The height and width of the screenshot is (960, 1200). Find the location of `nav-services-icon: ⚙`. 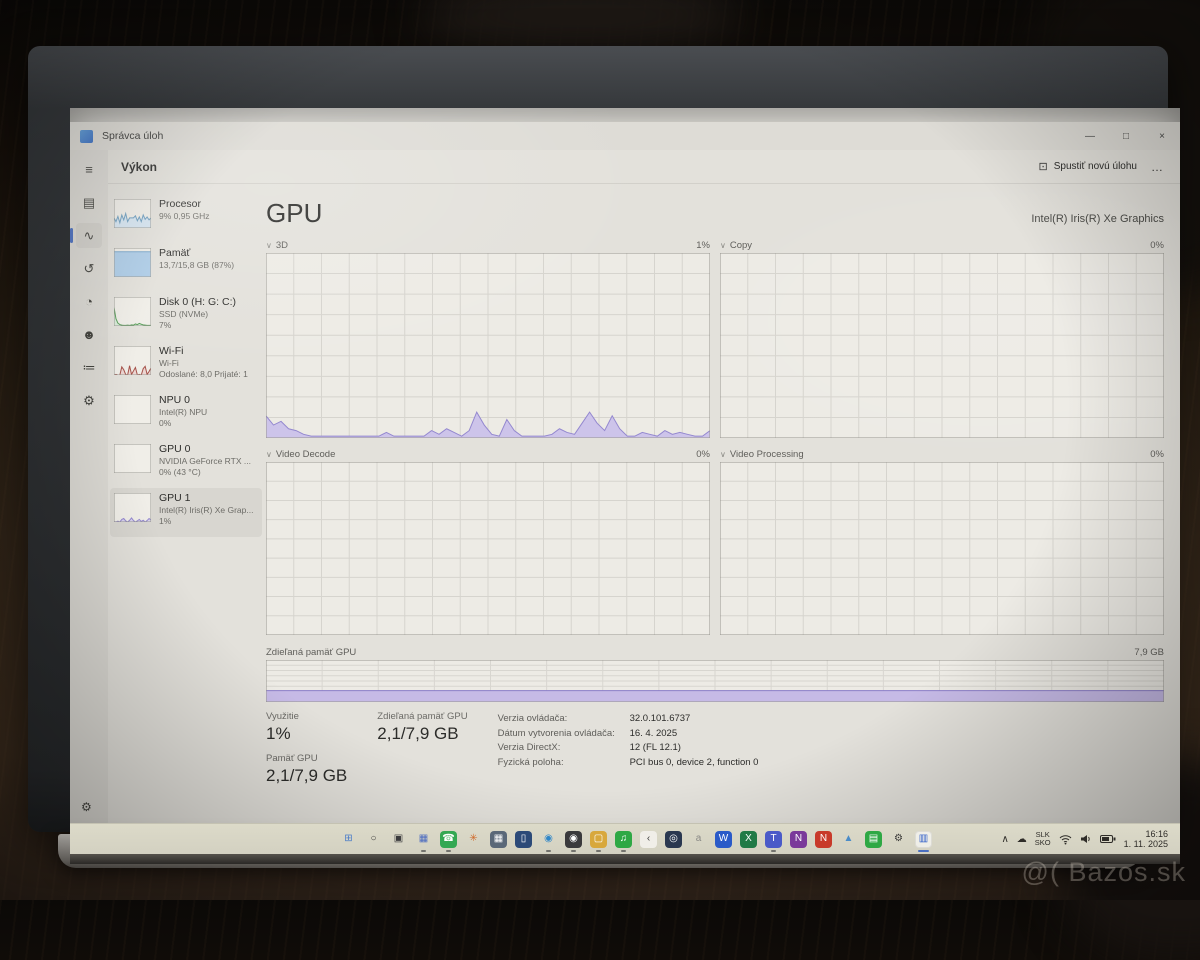

nav-services-icon: ⚙ is located at coordinates (89, 400).